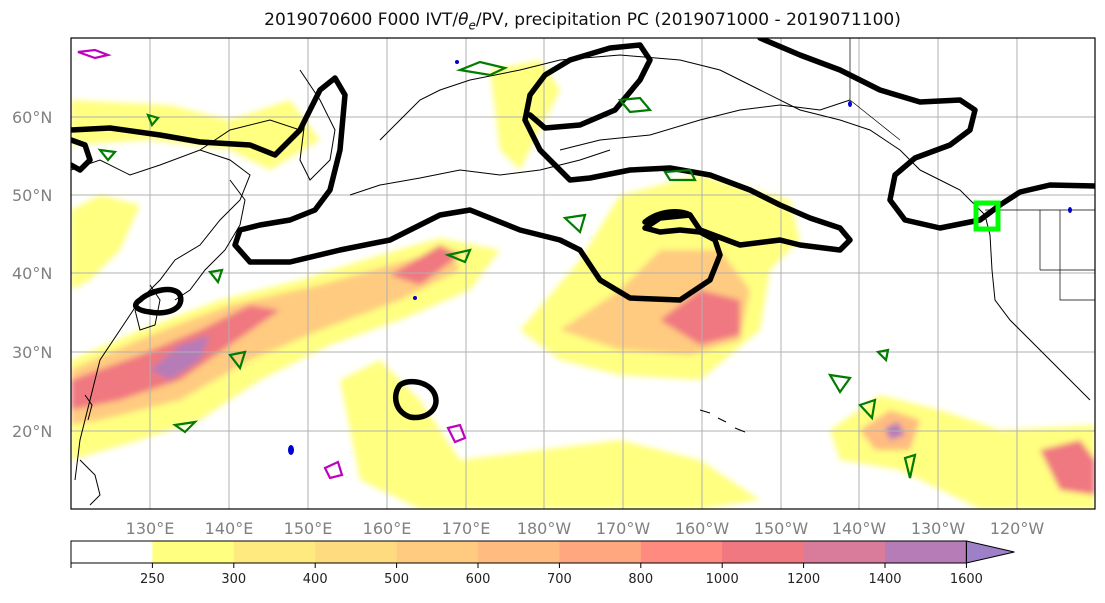 The width and height of the screenshot is (1105, 603). I want to click on ivt-shade-red3, so click(700, 317).